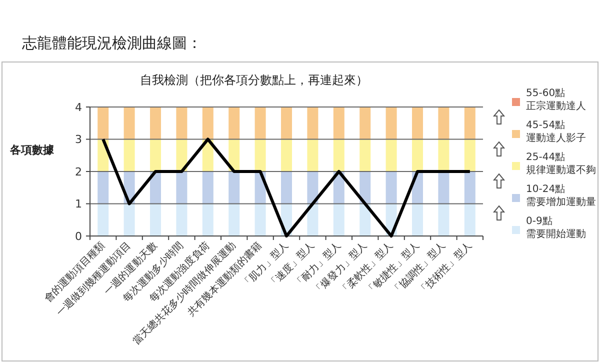  I want to click on legend-label: 0-9點需要開始運動, so click(556, 227).